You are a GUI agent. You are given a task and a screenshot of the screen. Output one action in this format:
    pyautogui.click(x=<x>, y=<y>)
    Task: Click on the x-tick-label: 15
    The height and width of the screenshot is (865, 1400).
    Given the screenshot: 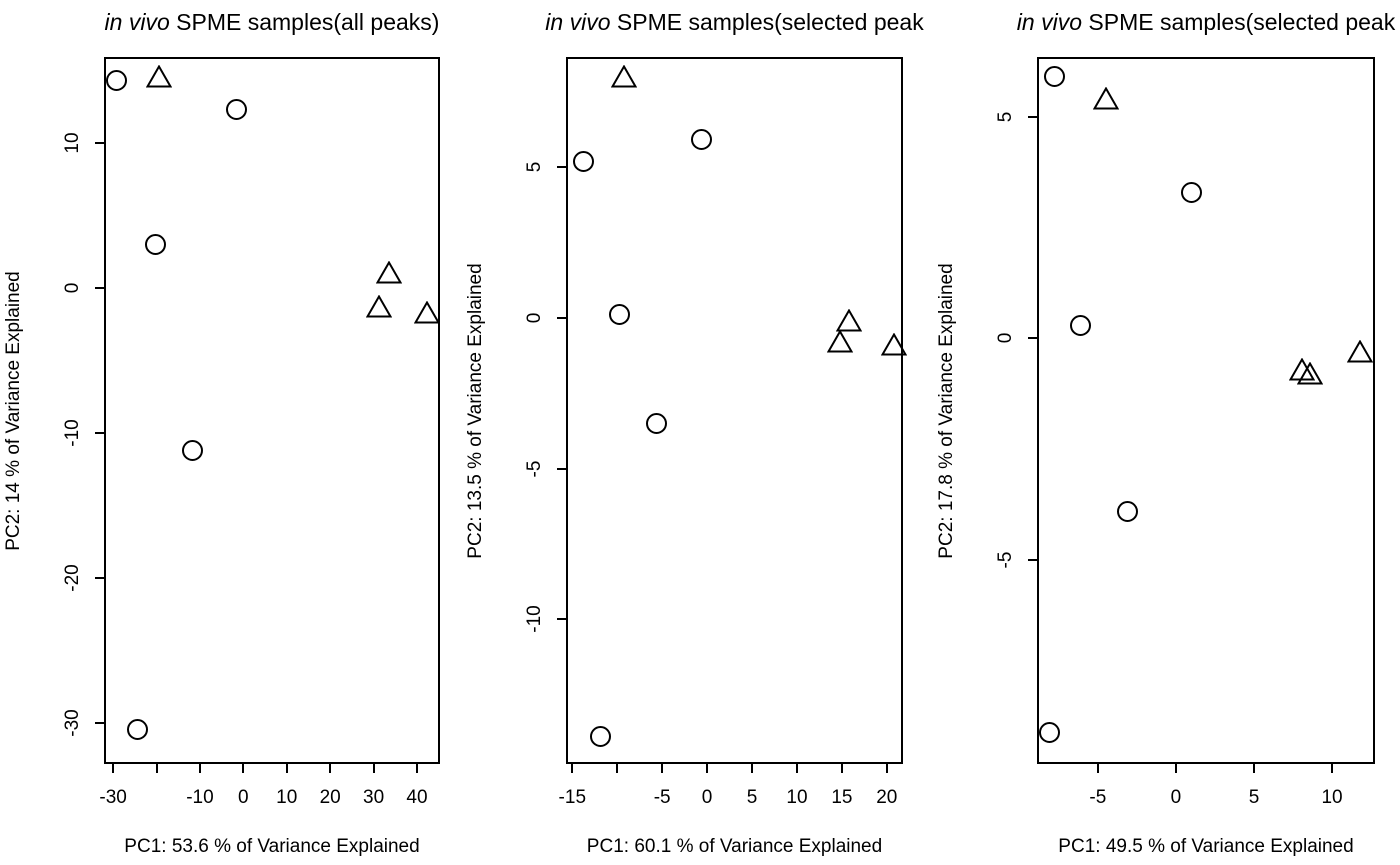 What is the action you would take?
    pyautogui.click(x=842, y=797)
    